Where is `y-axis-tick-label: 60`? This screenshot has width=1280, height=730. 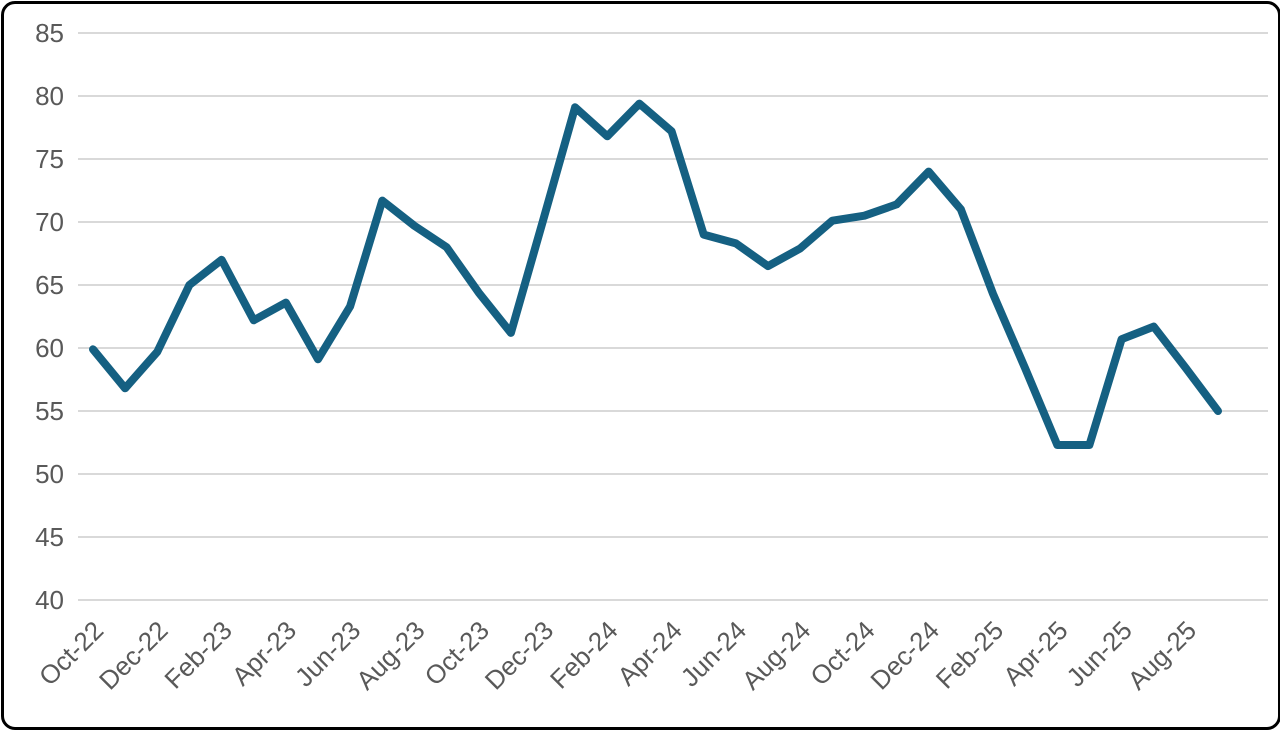 y-axis-tick-label: 60 is located at coordinates (49, 348).